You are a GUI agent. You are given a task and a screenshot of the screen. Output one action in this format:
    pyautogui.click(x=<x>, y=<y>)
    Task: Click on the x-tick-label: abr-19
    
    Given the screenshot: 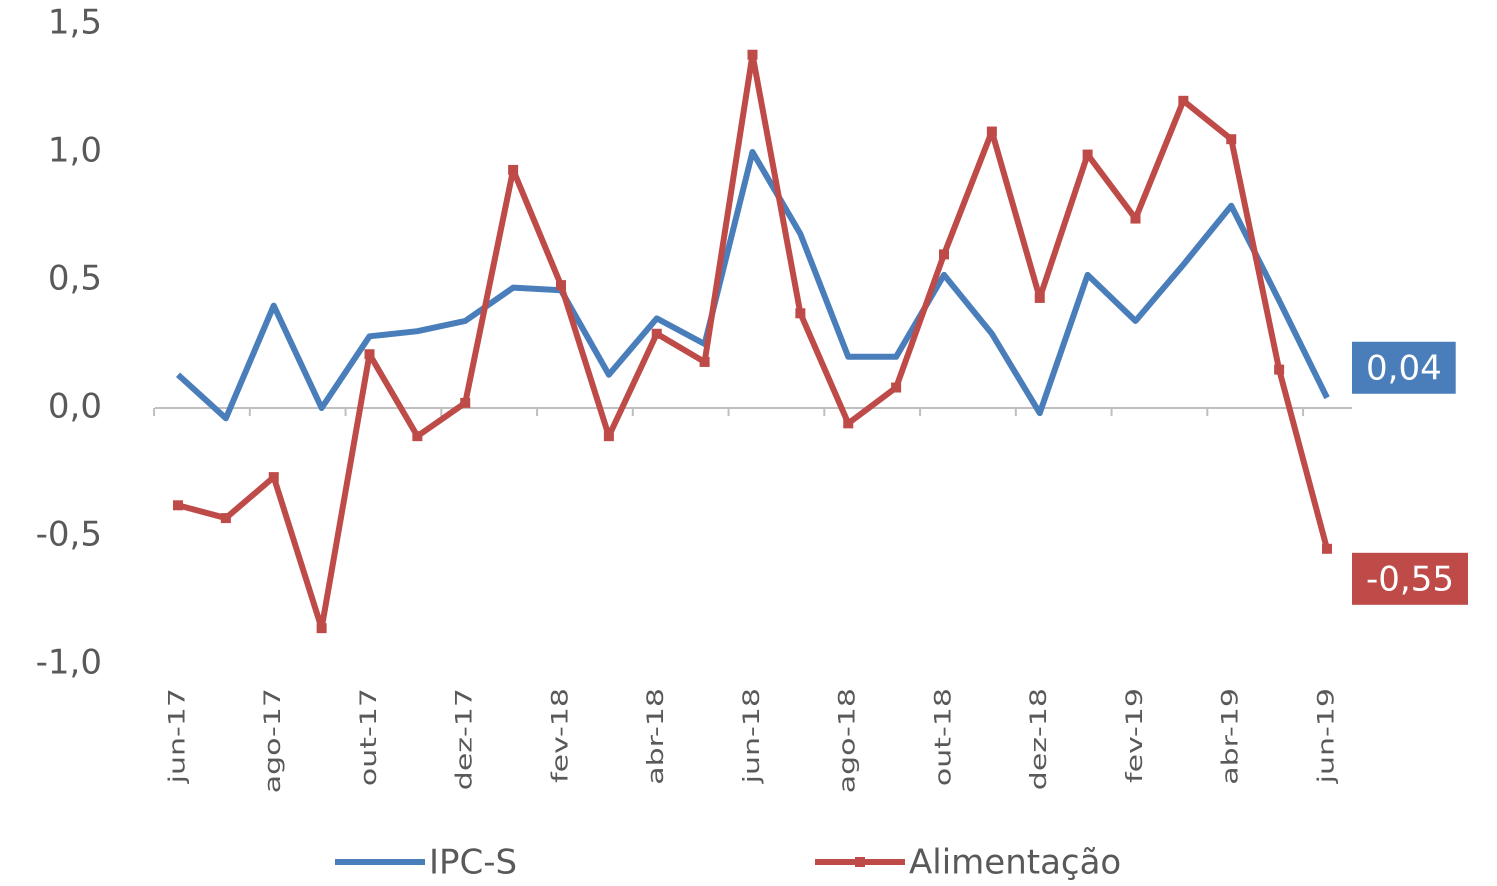 What is the action you would take?
    pyautogui.click(x=1230, y=736)
    